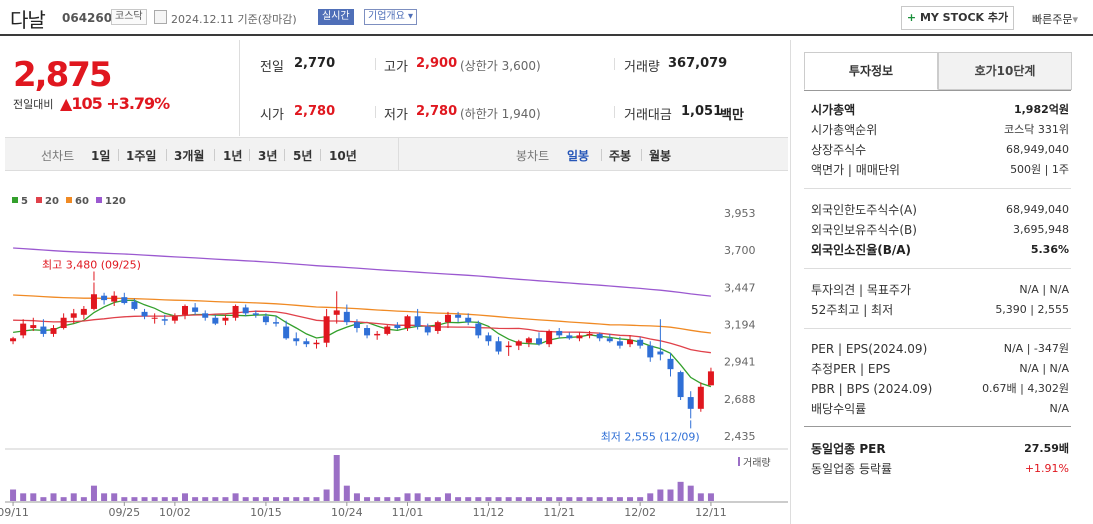 The height and width of the screenshot is (524, 1093). What do you see at coordinates (343, 156) in the screenshot?
I see `period-10y: 10년` at bounding box center [343, 156].